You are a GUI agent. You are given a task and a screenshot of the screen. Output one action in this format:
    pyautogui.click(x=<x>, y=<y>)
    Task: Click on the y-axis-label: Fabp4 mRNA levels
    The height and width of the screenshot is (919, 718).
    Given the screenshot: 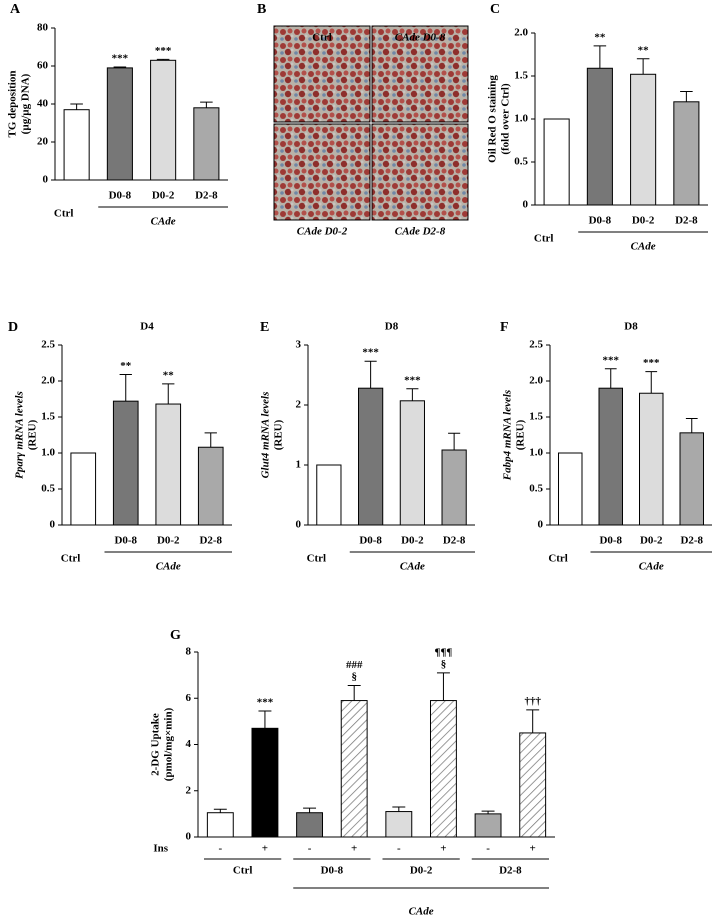 What is the action you would take?
    pyautogui.click(x=508, y=435)
    